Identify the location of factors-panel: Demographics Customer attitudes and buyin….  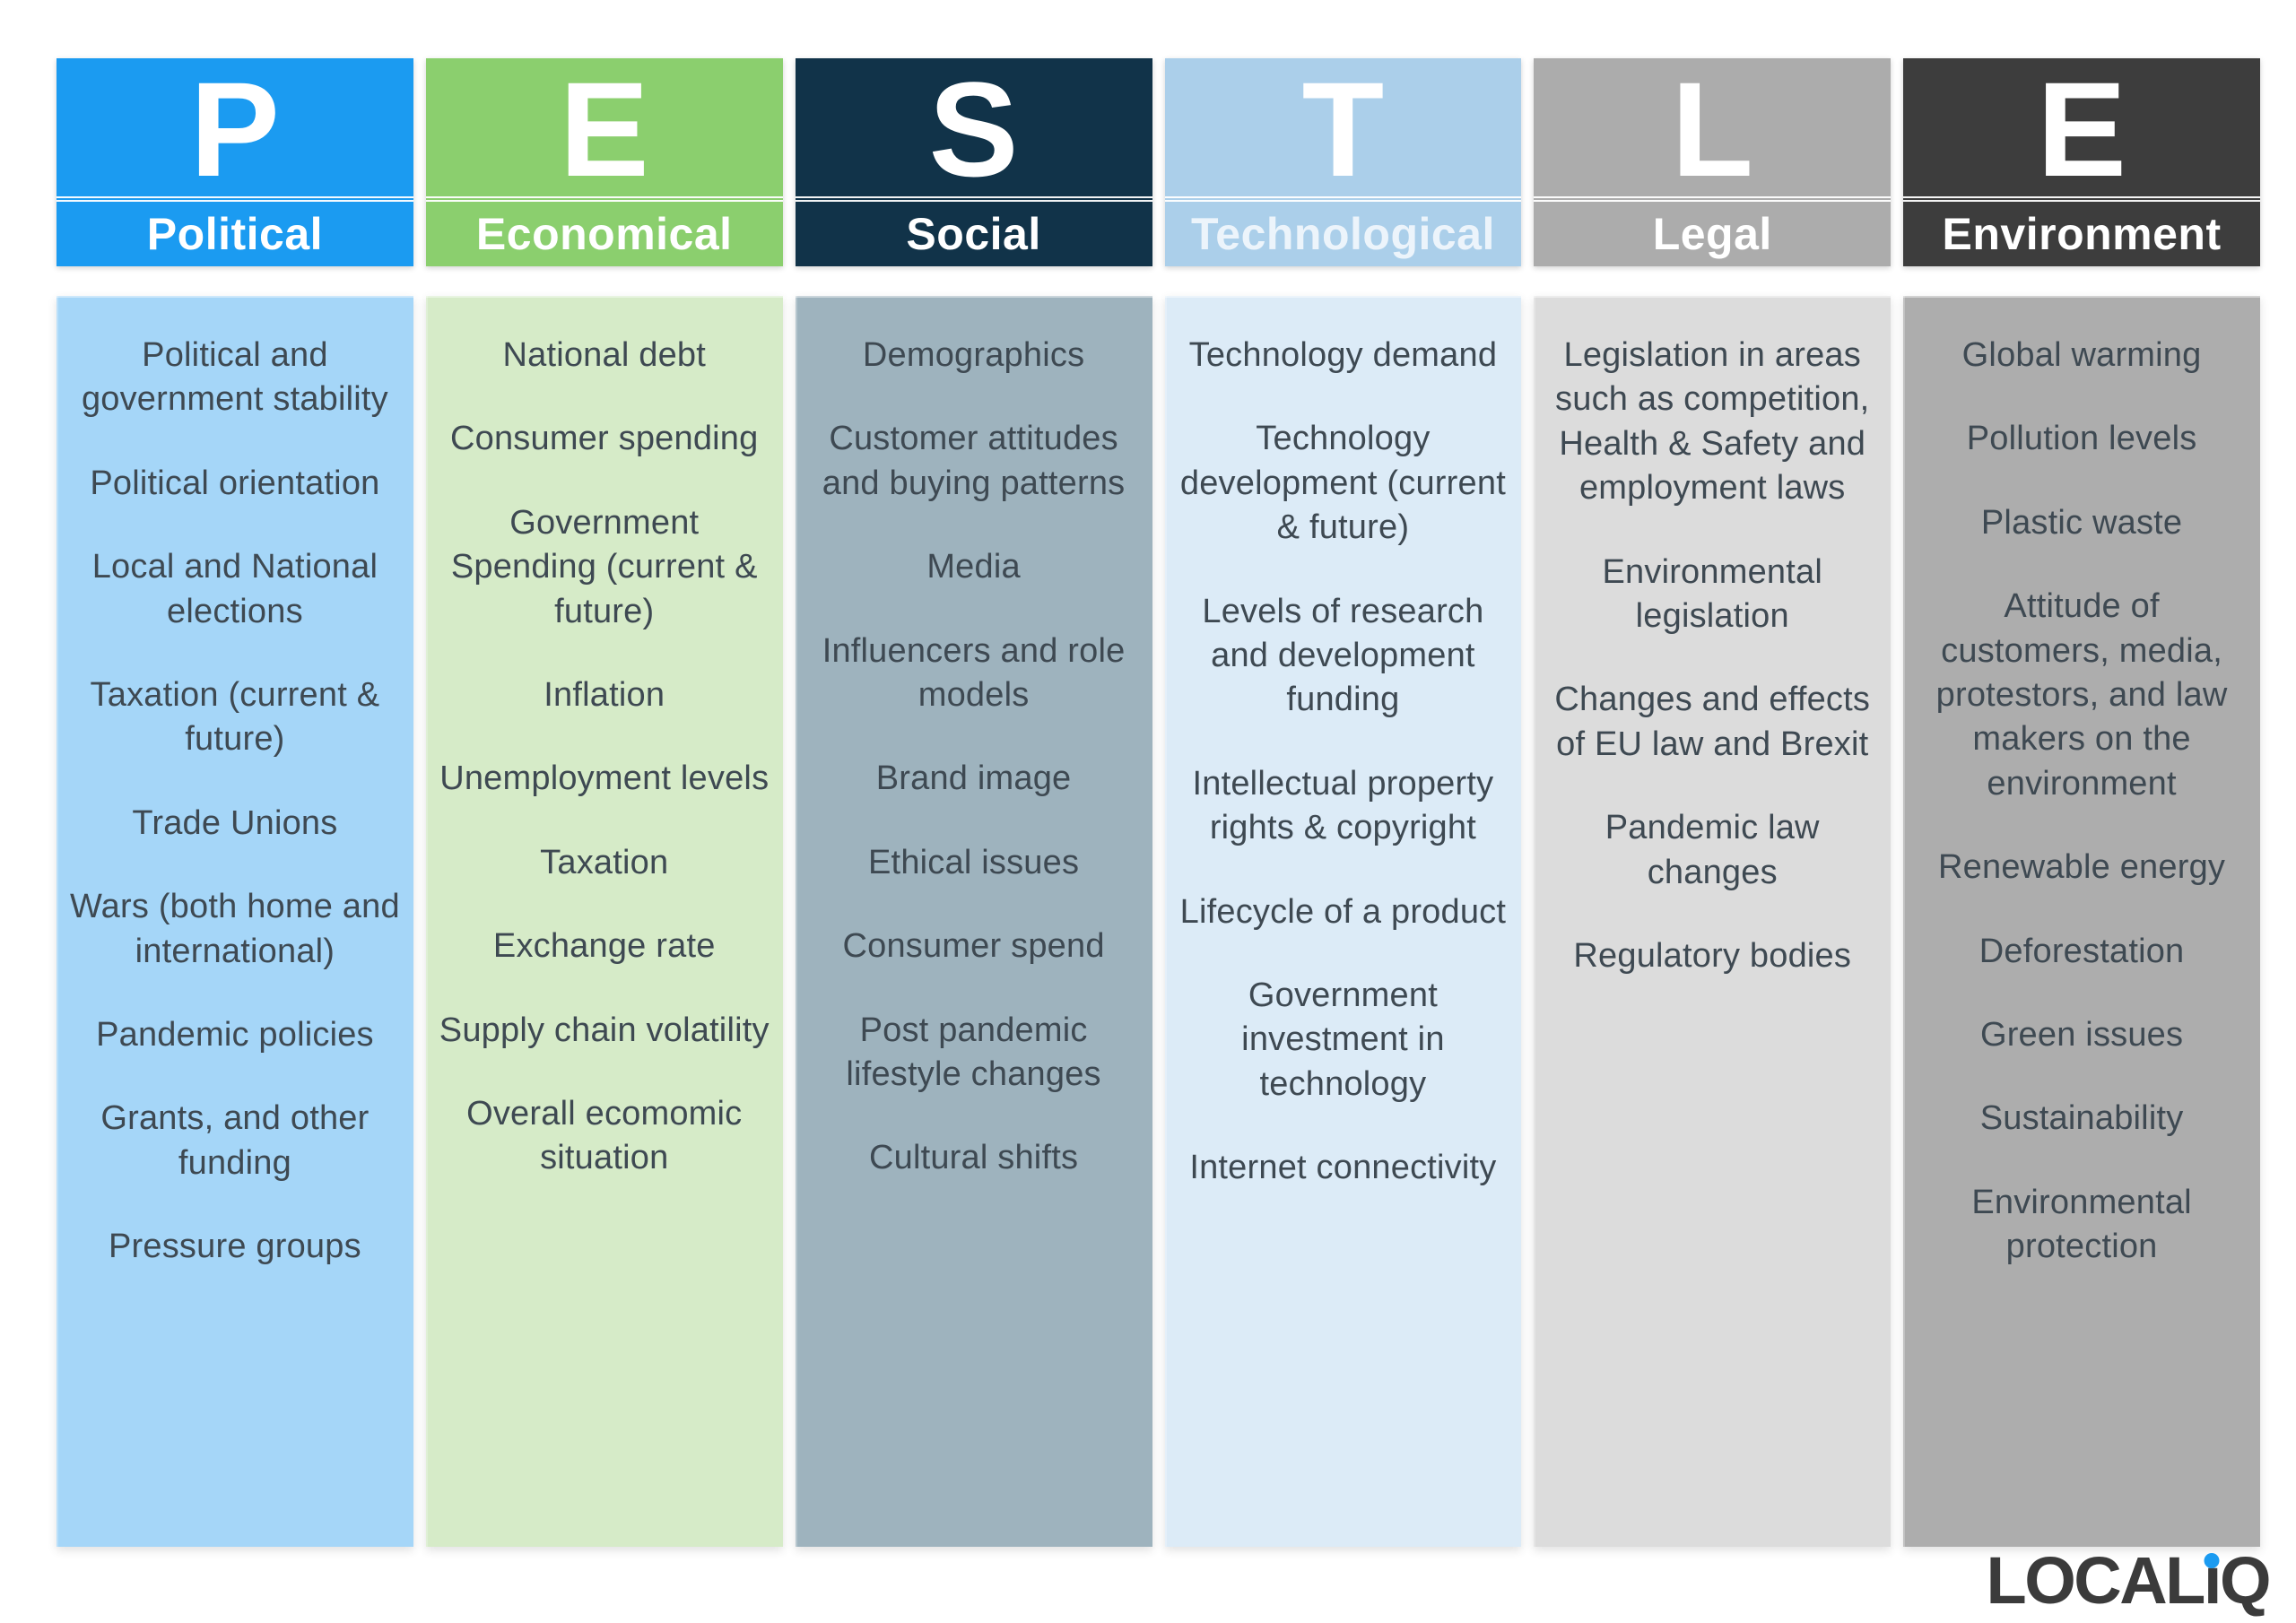
(973, 922).